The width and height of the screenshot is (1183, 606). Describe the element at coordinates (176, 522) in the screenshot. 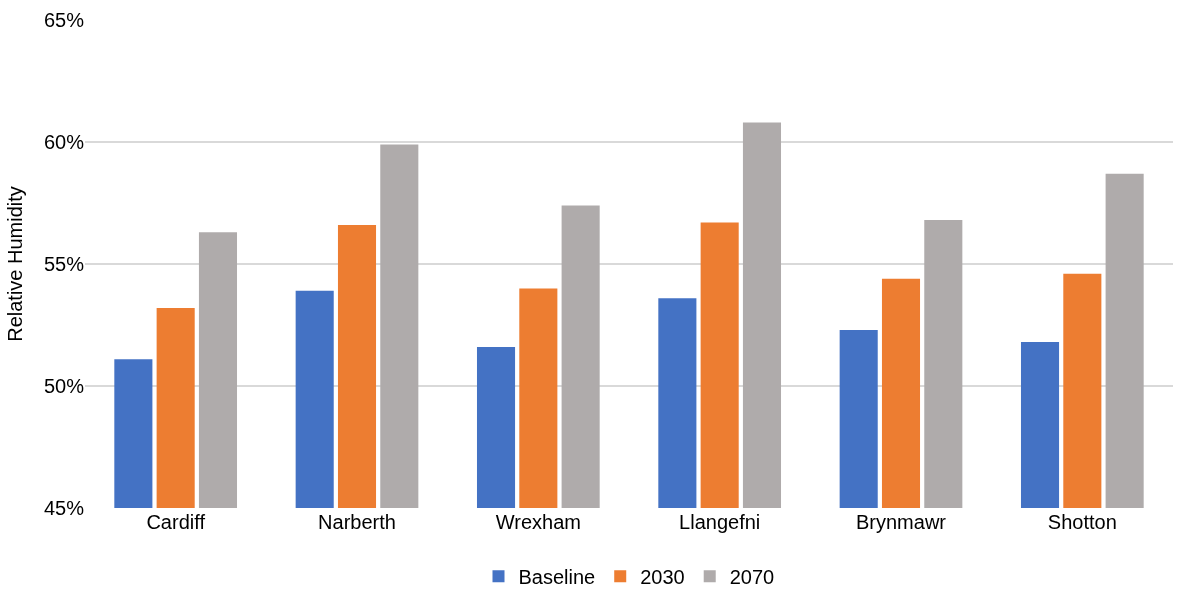

I see `x-tick-label: Cardiff` at that location.